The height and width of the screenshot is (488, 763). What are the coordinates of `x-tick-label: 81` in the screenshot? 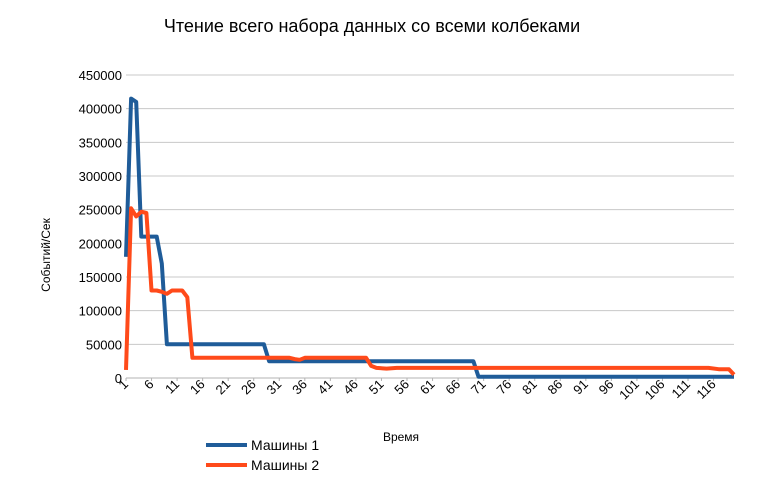 It's located at (529, 387).